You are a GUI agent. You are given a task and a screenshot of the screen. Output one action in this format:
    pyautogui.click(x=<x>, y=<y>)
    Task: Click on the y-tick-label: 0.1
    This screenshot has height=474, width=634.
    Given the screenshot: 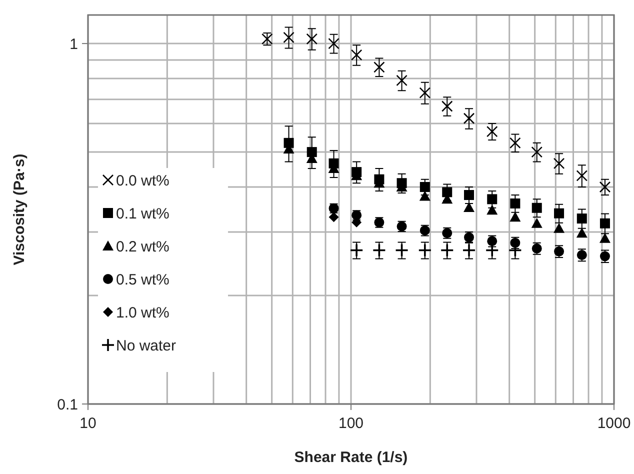 What is the action you would take?
    pyautogui.click(x=67, y=405)
    